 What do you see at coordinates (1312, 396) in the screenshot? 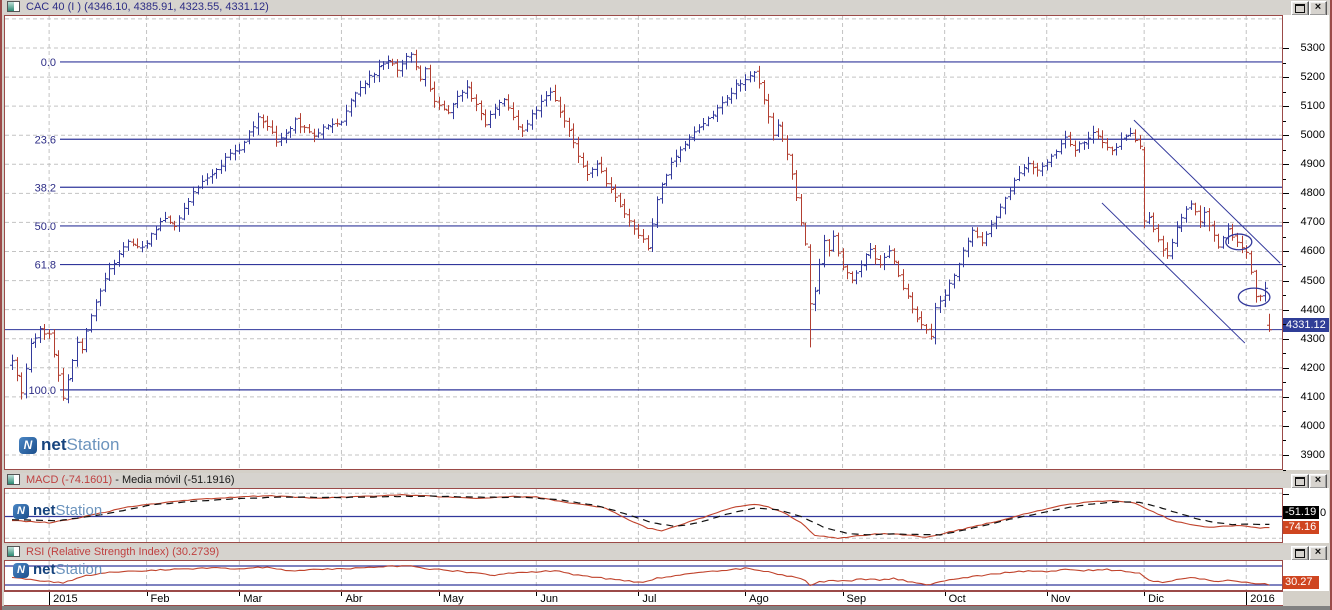
I see `price-axis-tick-label: 4100` at bounding box center [1312, 396].